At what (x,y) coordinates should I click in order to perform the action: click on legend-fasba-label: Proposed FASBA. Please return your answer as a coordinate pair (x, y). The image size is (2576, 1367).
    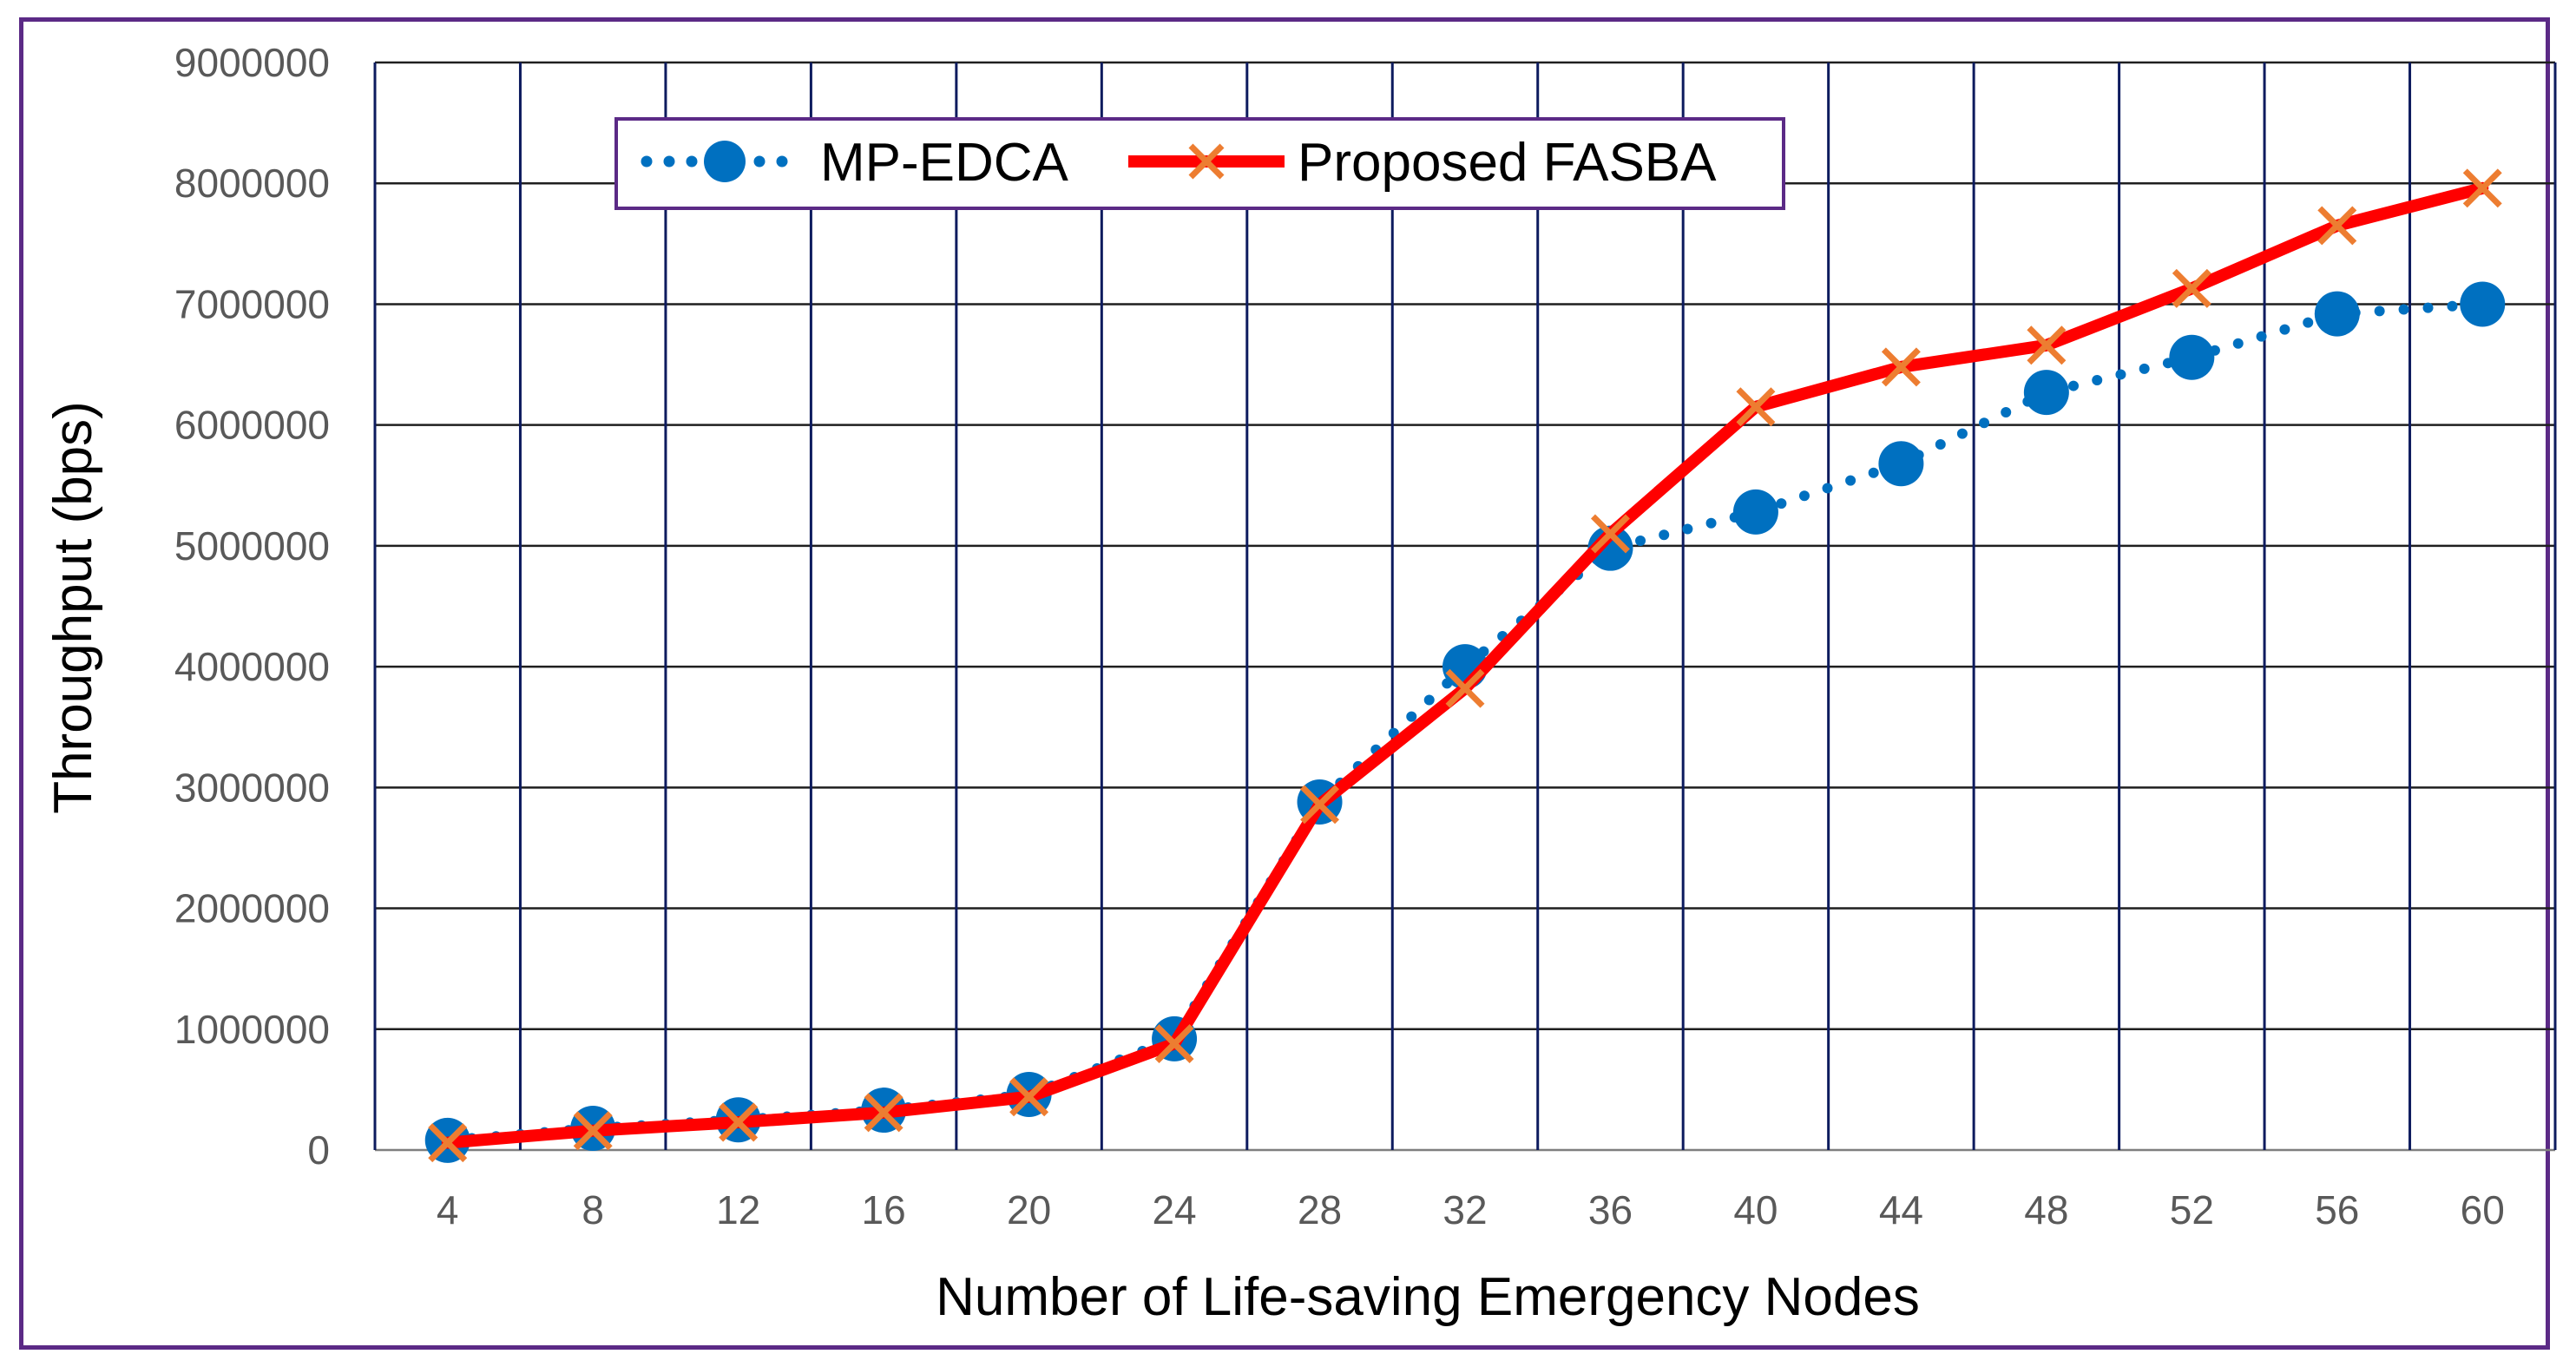
    Looking at the image, I should click on (1507, 163).